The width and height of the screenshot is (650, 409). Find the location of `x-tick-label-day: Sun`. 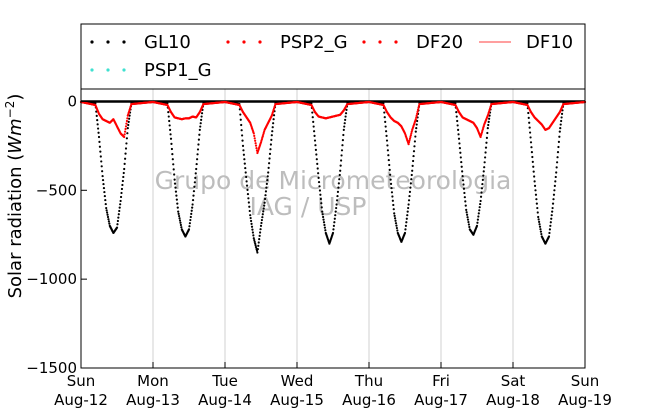

x-tick-label-day: Sun is located at coordinates (81, 381).